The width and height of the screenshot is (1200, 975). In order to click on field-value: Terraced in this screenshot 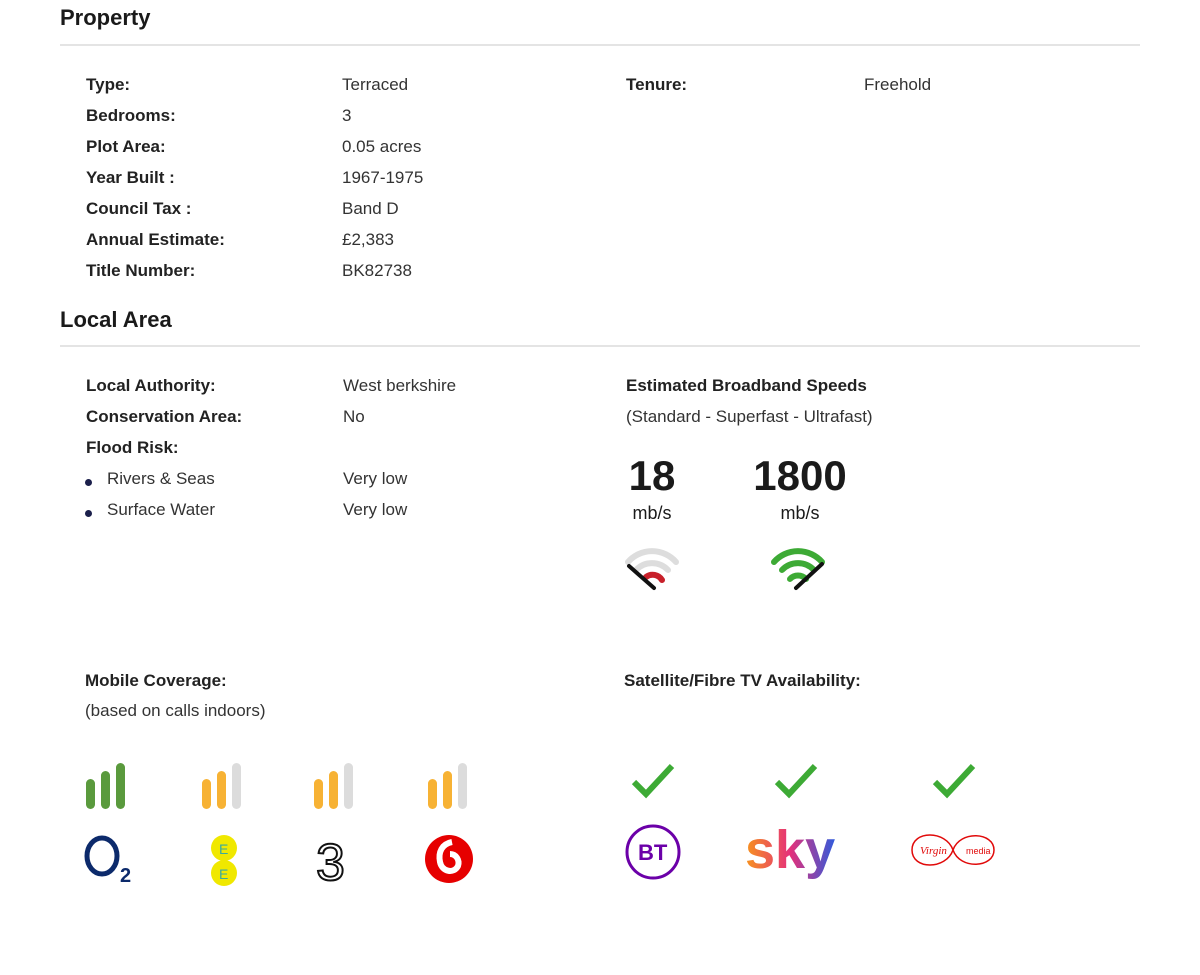, I will do `click(375, 84)`.